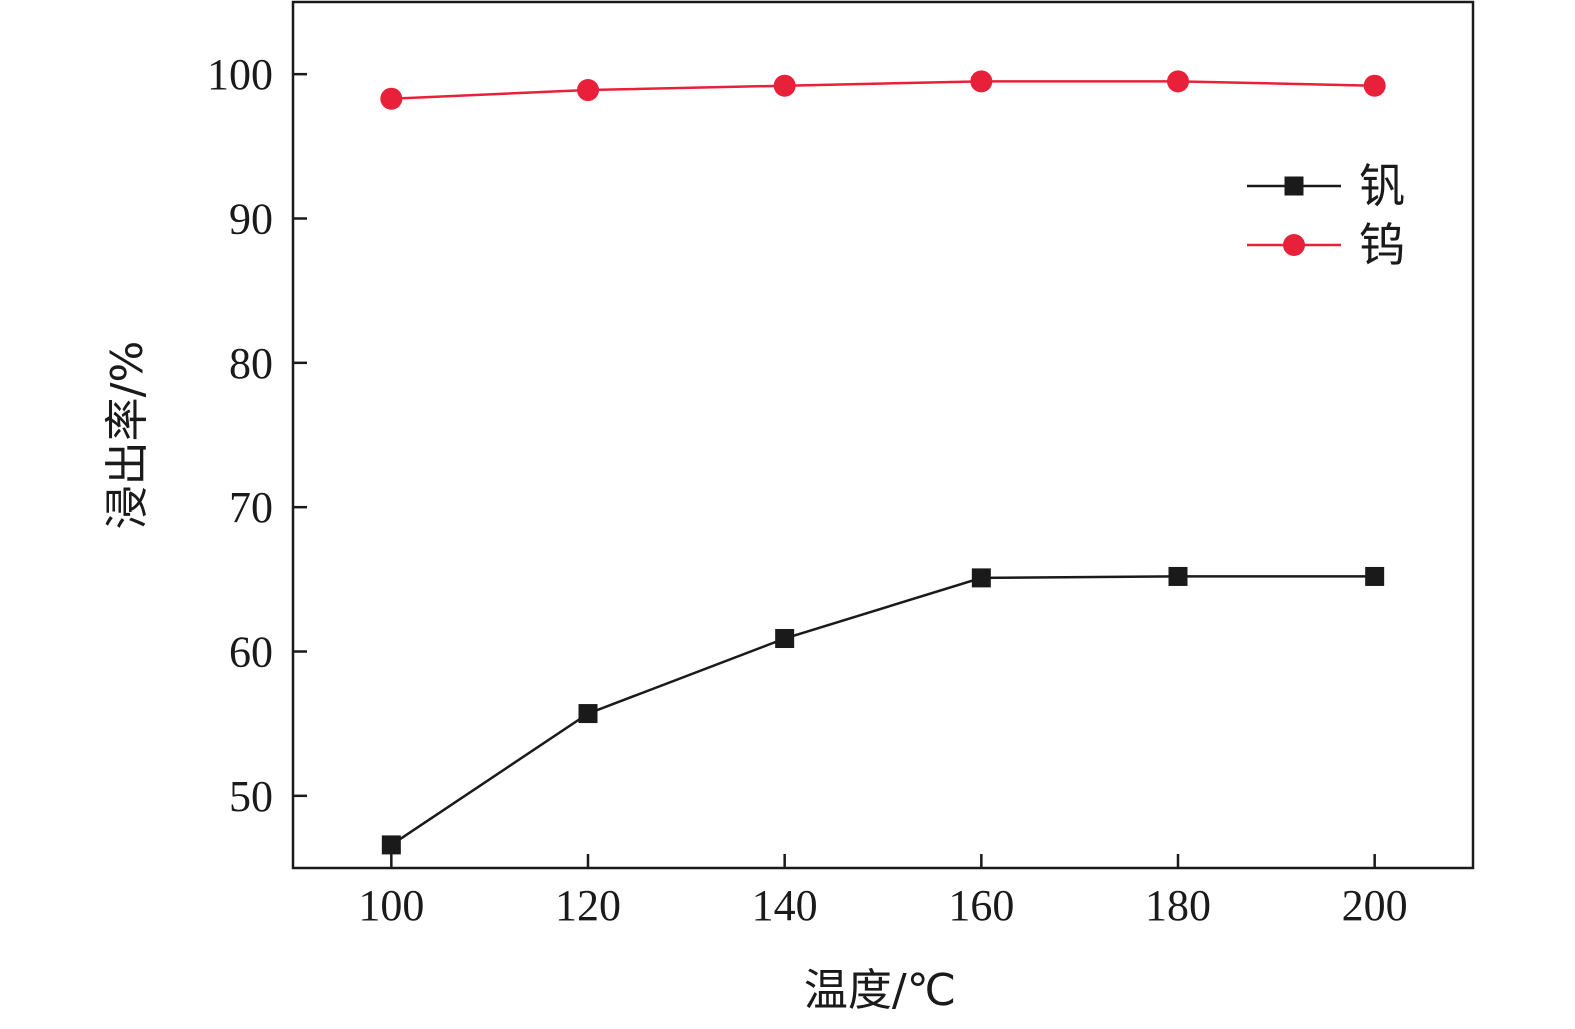 The width and height of the screenshot is (1575, 1029). I want to click on y-tick-label: 70, so click(251, 507).